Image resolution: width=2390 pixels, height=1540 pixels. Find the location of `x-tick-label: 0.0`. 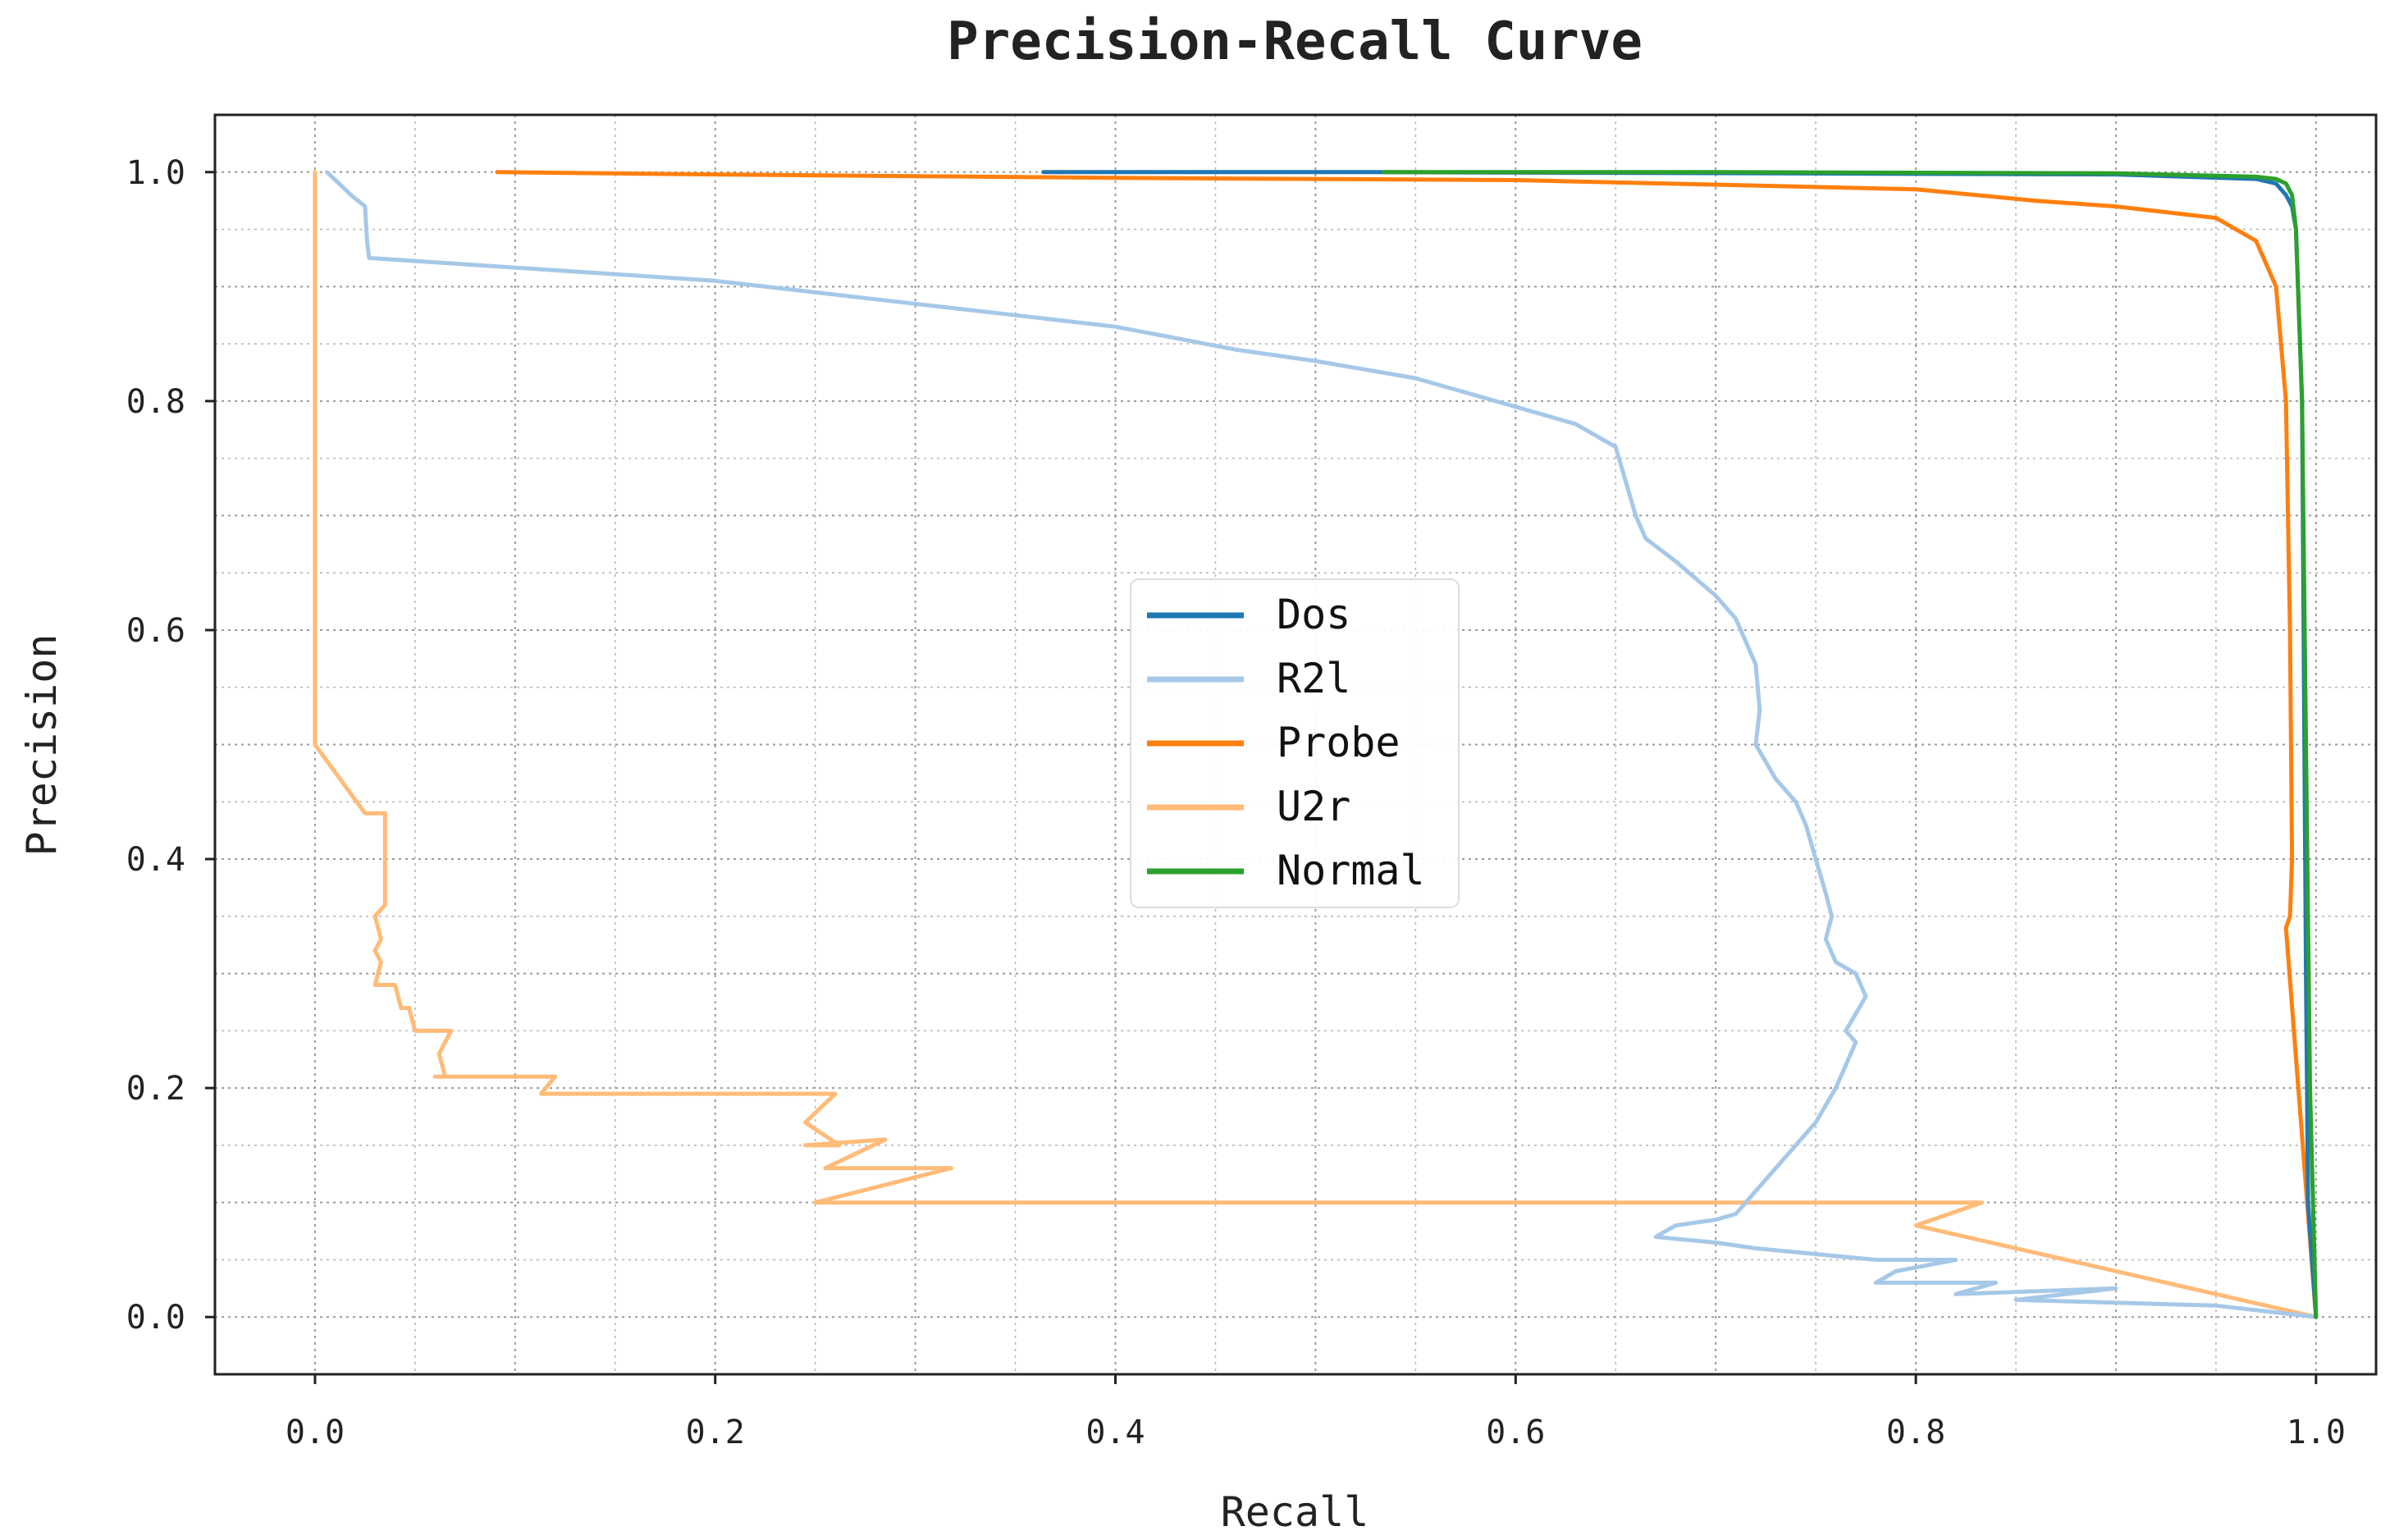

x-tick-label: 0.0 is located at coordinates (315, 1432).